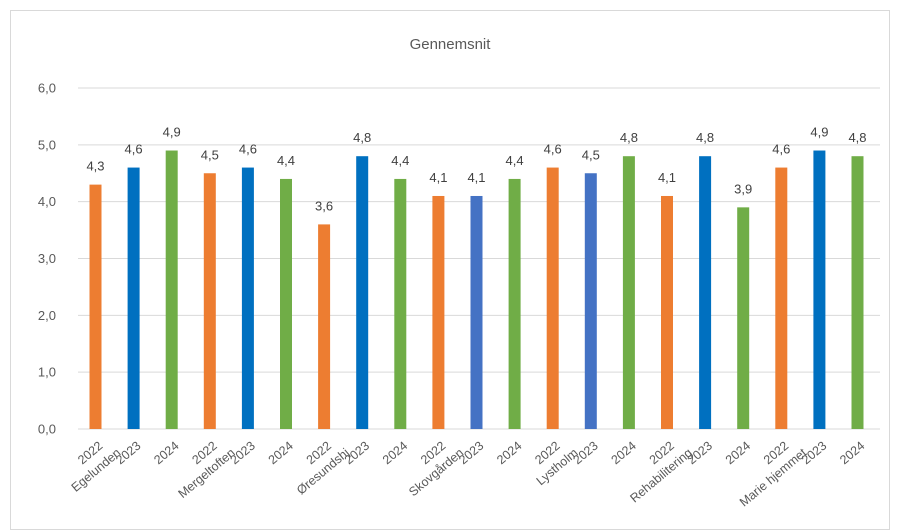 Image resolution: width=898 pixels, height=530 pixels. What do you see at coordinates (95, 166) in the screenshot?
I see `data-label: 4,3` at bounding box center [95, 166].